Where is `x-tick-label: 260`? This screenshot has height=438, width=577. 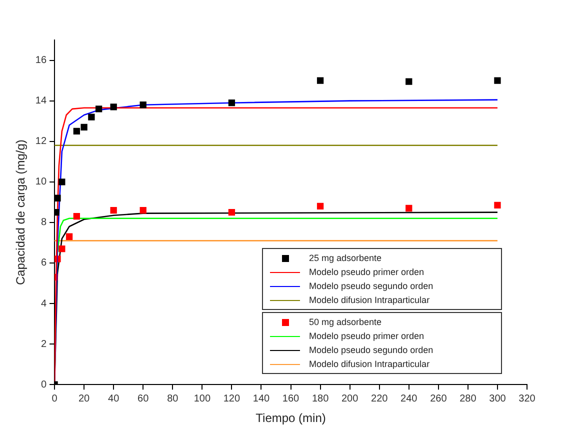 x-tick-label: 260 is located at coordinates (439, 398).